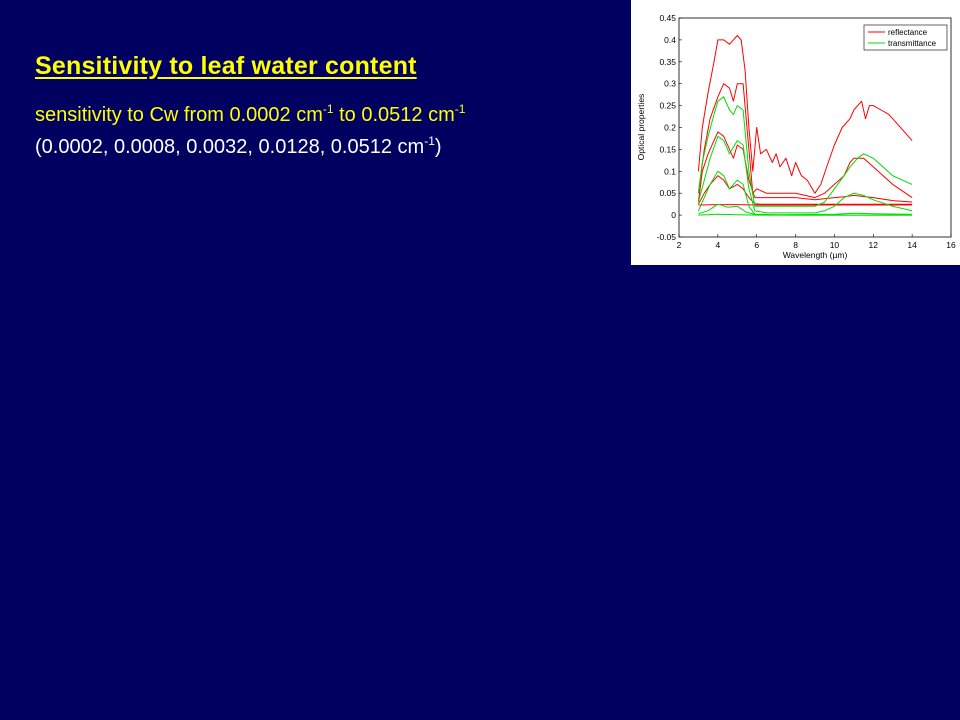 The height and width of the screenshot is (720, 960). What do you see at coordinates (816, 242) in the screenshot?
I see `x-axis-ticks: 2 4 6 8 10 12 14 16` at bounding box center [816, 242].